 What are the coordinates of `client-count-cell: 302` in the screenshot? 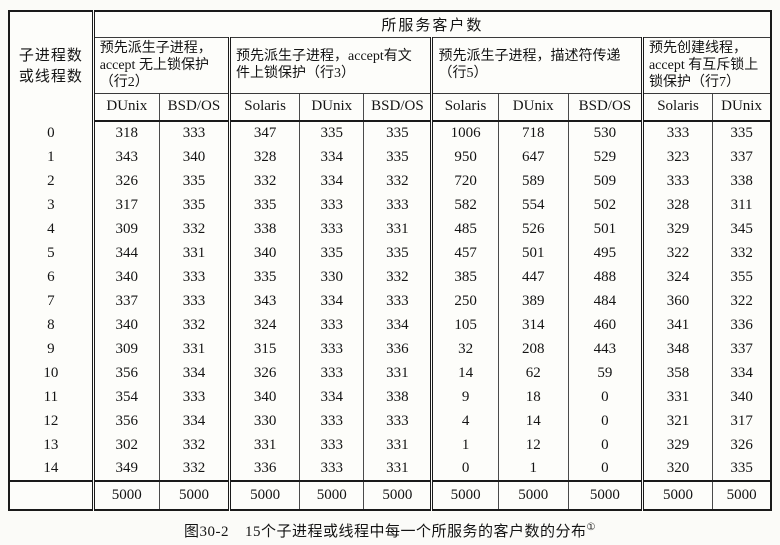 It's located at (125, 445).